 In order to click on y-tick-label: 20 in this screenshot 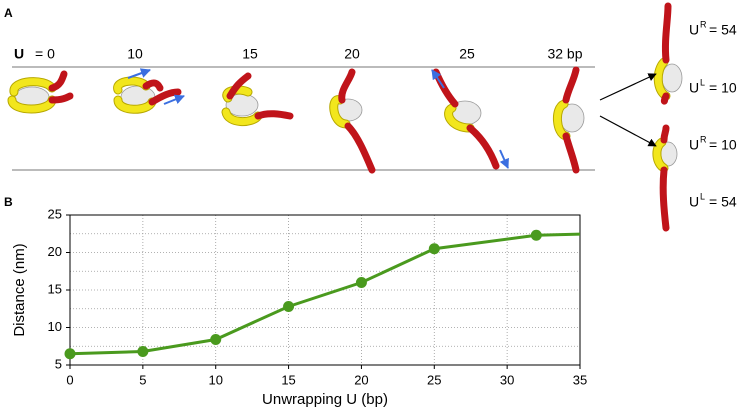, I will do `click(55, 251)`.